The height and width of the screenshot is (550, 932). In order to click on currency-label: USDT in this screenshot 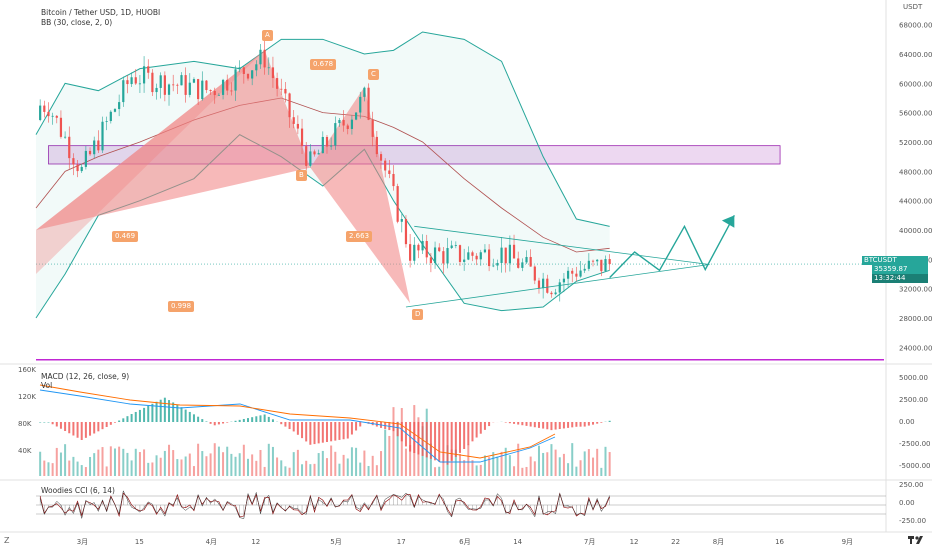, I will do `click(913, 7)`.